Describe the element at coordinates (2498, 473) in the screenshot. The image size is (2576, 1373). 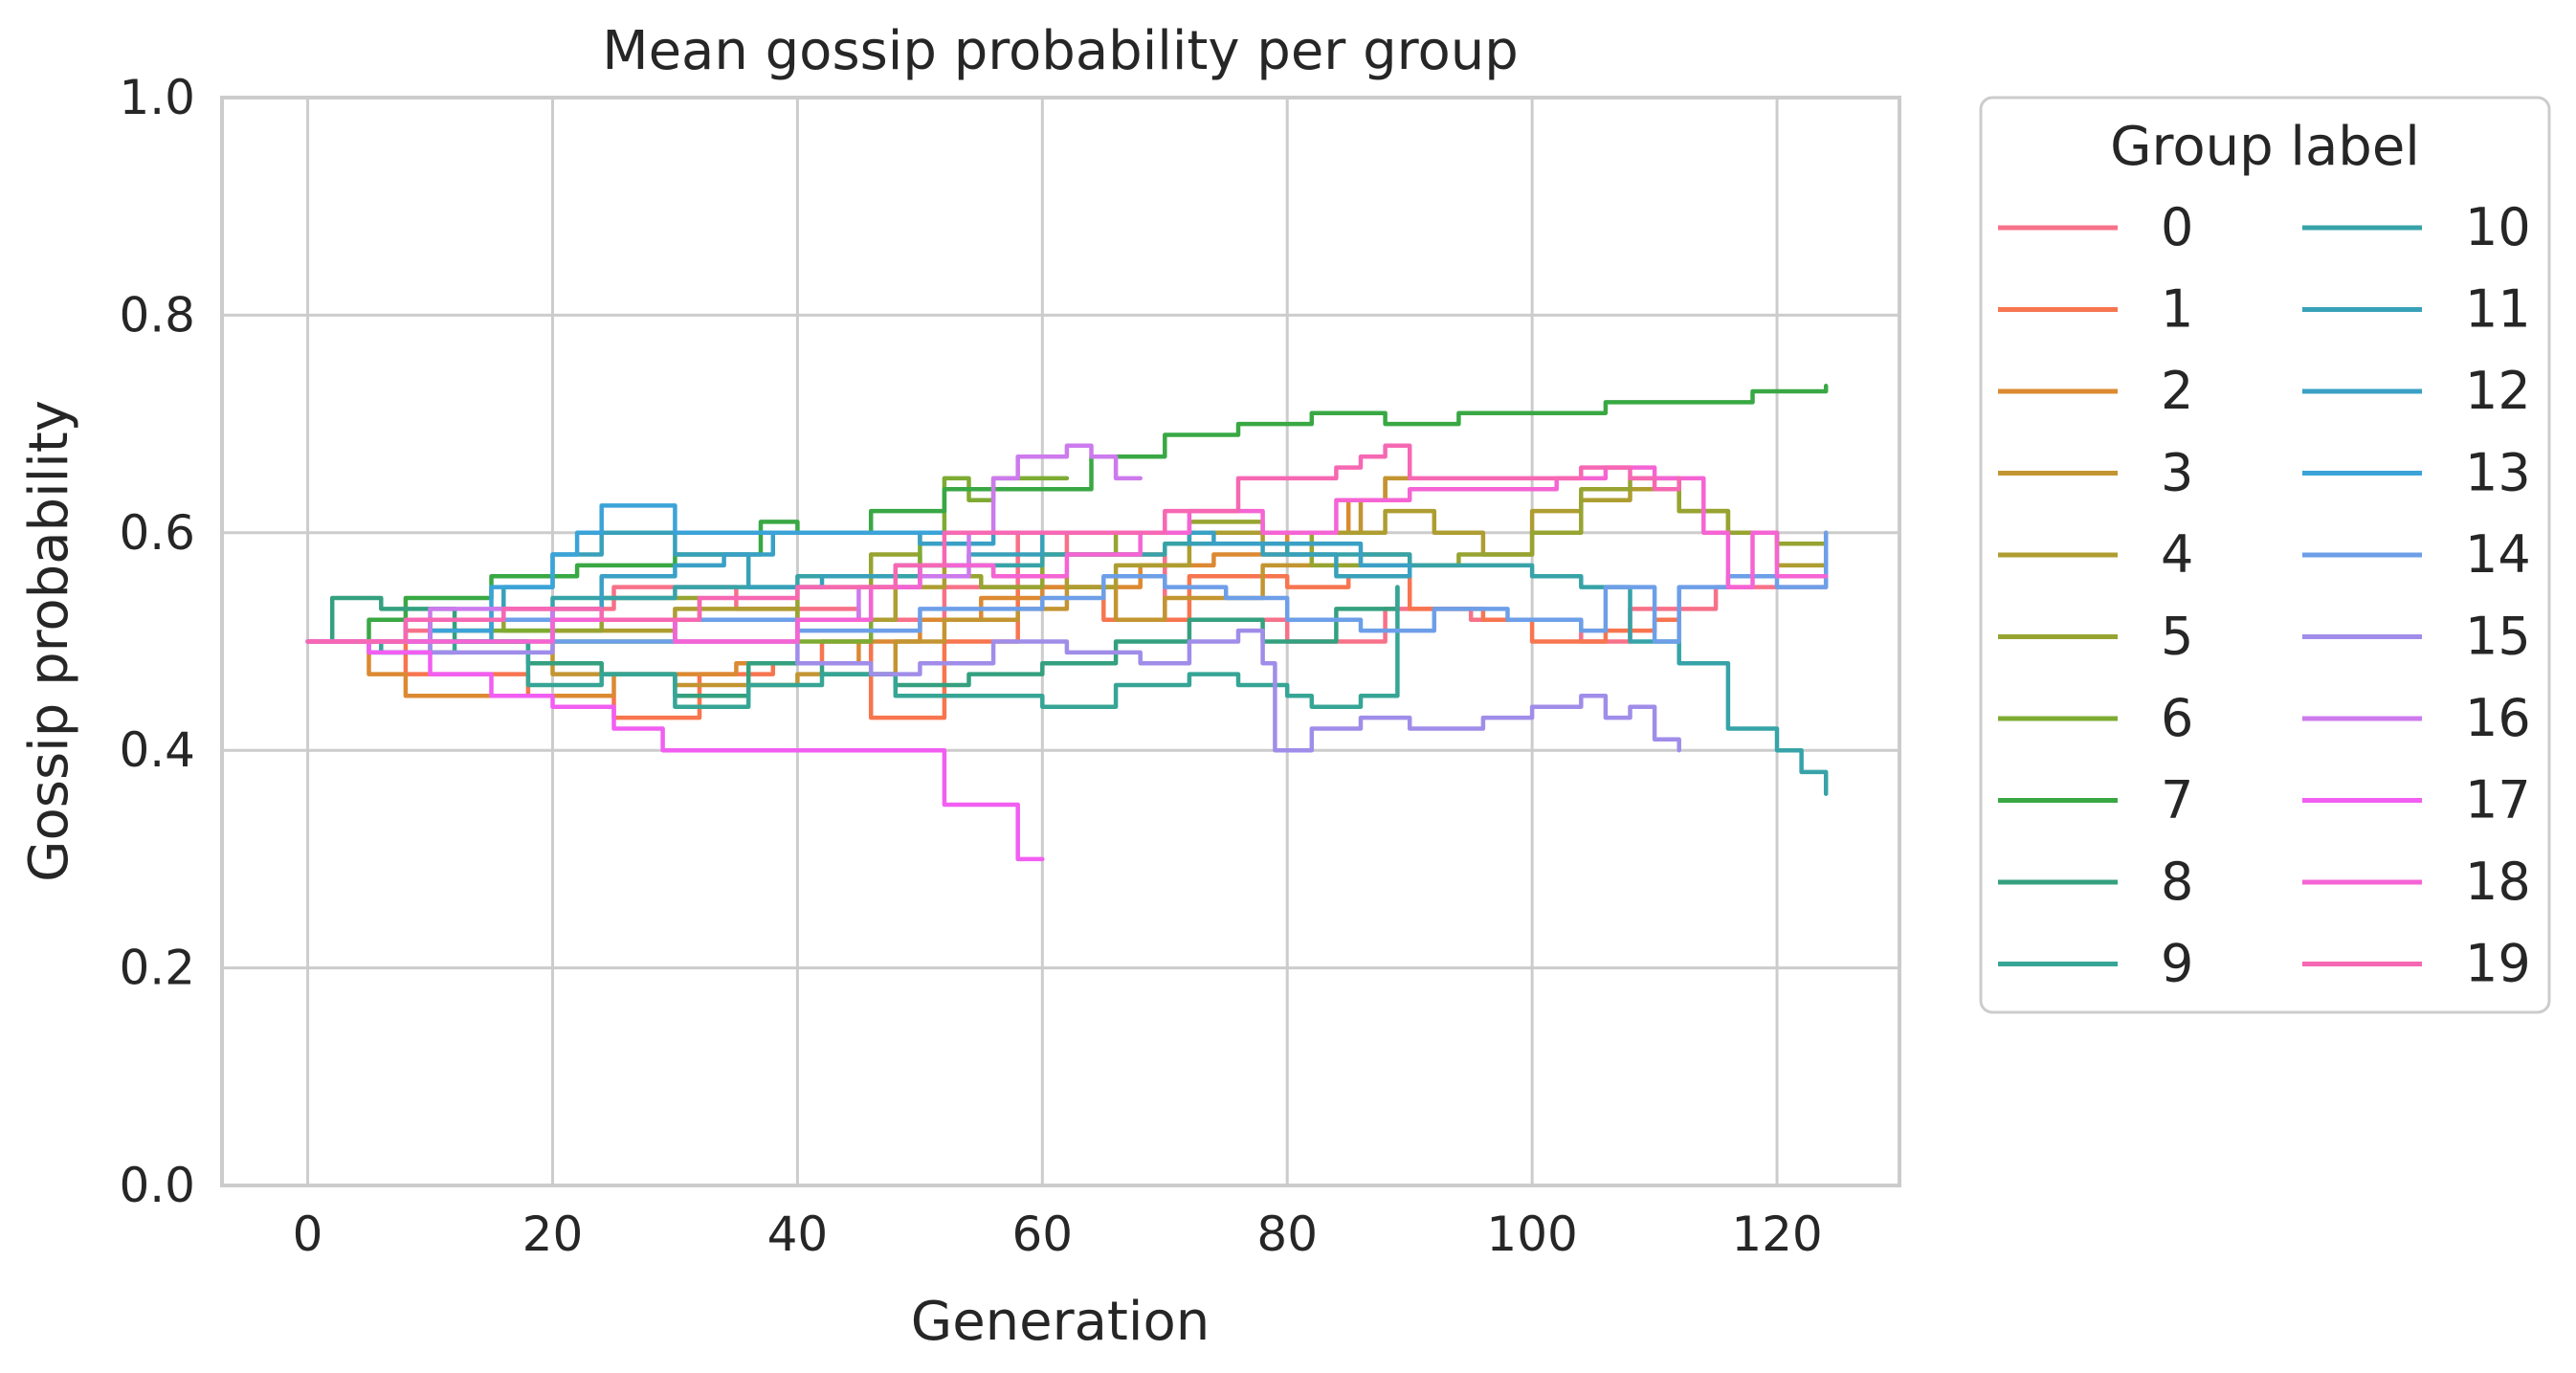
I see `legend-label-13: 13` at that location.